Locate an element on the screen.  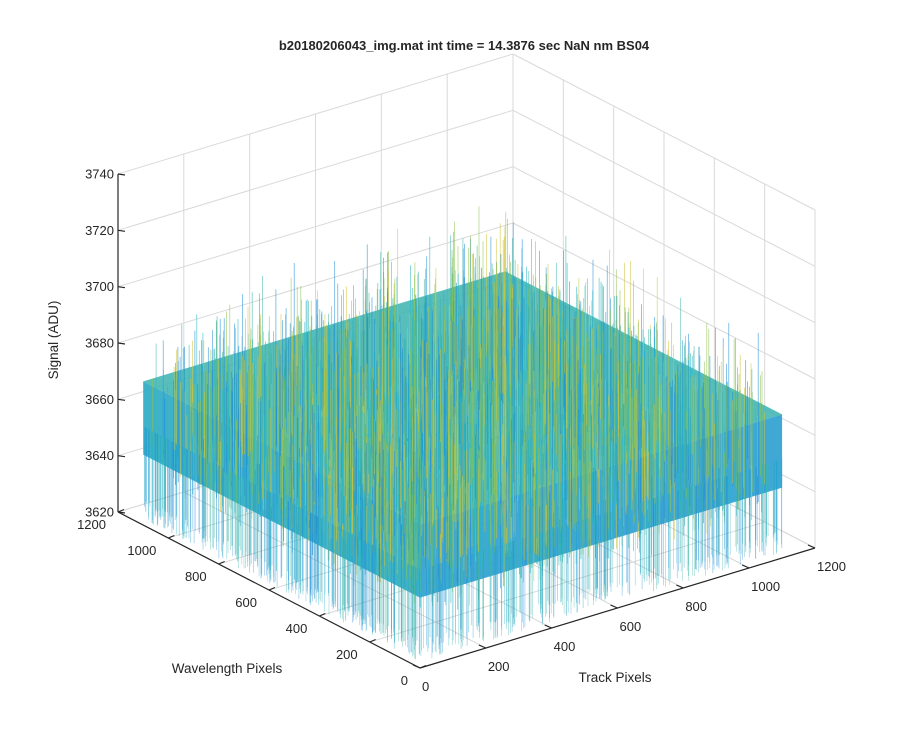
z-tick-label: 3720 is located at coordinates (99, 230).